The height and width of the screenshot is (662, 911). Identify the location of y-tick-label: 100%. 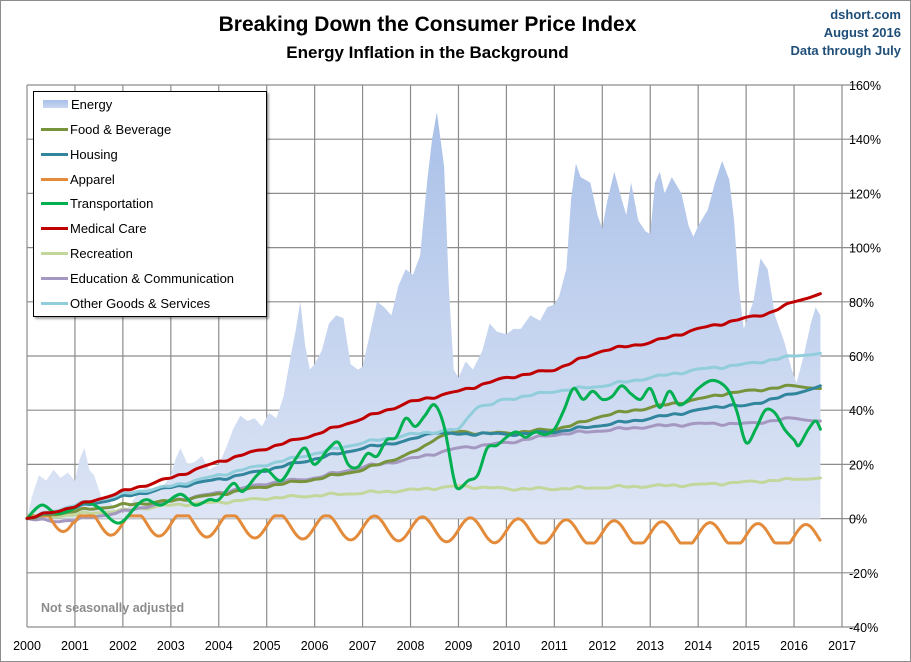
(865, 249).